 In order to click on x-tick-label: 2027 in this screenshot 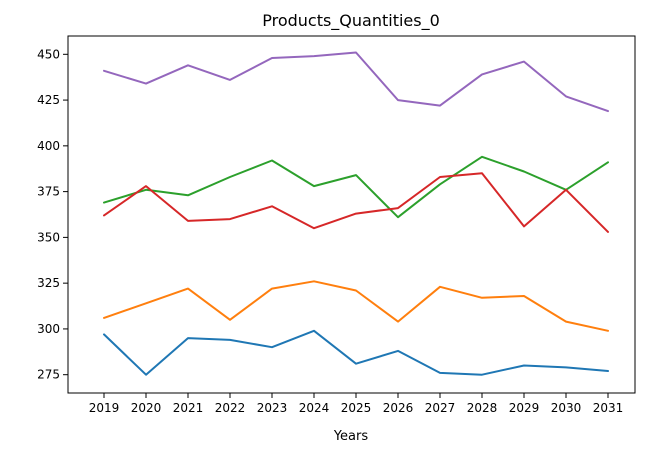, I will do `click(440, 408)`.